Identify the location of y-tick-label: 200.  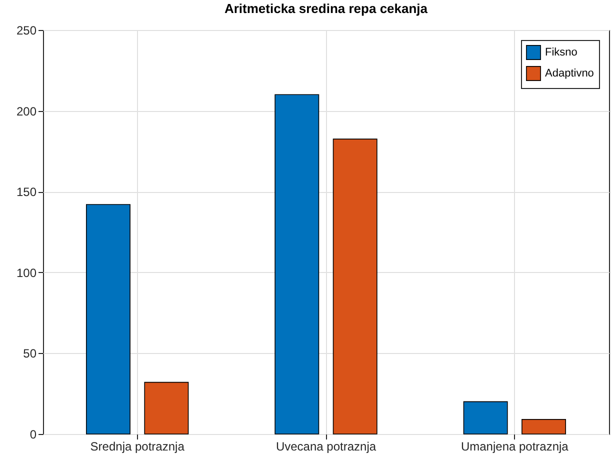
(26, 111).